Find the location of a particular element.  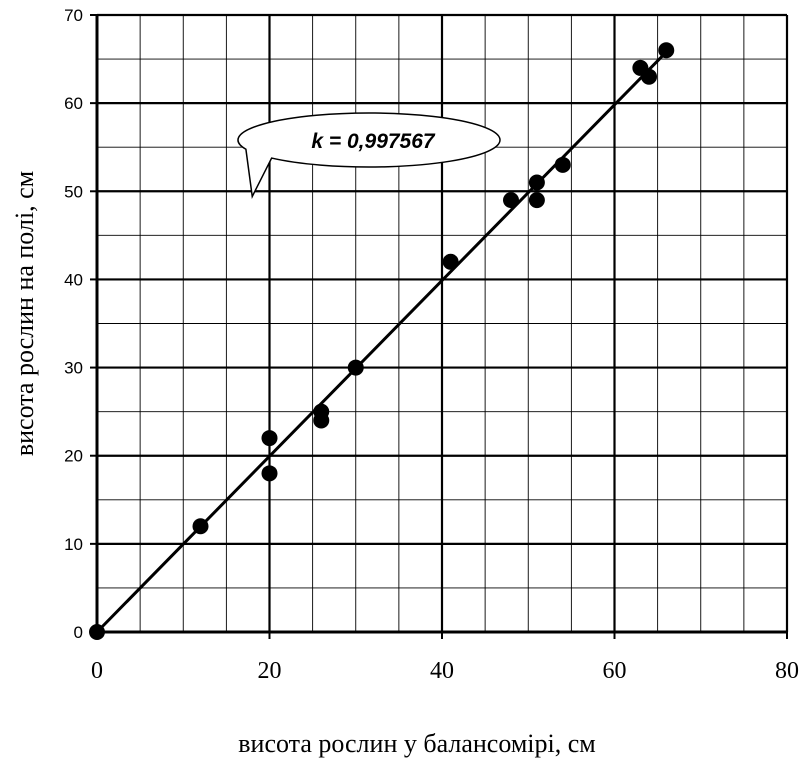

y-tick-label: 70 is located at coordinates (73, 15).